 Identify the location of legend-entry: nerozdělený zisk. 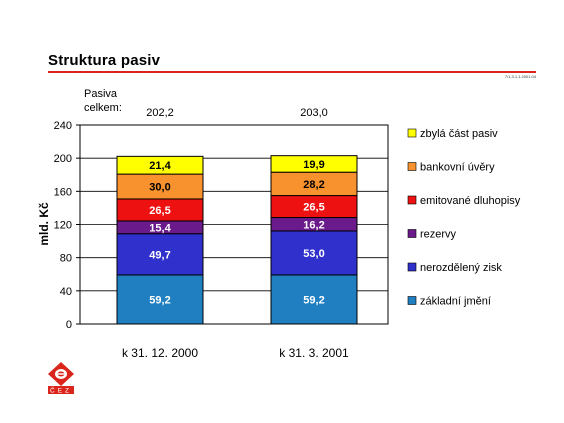
(461, 268).